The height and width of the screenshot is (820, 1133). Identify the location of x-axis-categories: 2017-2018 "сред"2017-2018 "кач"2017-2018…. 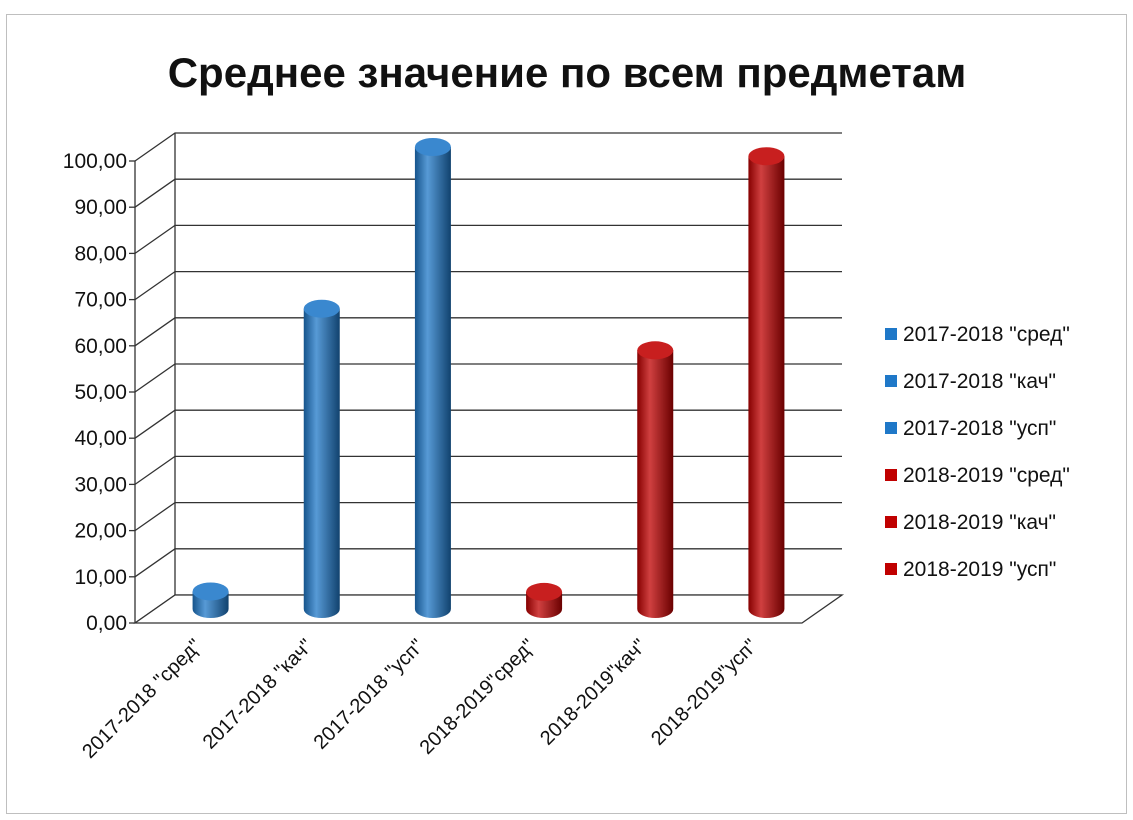
(420, 699).